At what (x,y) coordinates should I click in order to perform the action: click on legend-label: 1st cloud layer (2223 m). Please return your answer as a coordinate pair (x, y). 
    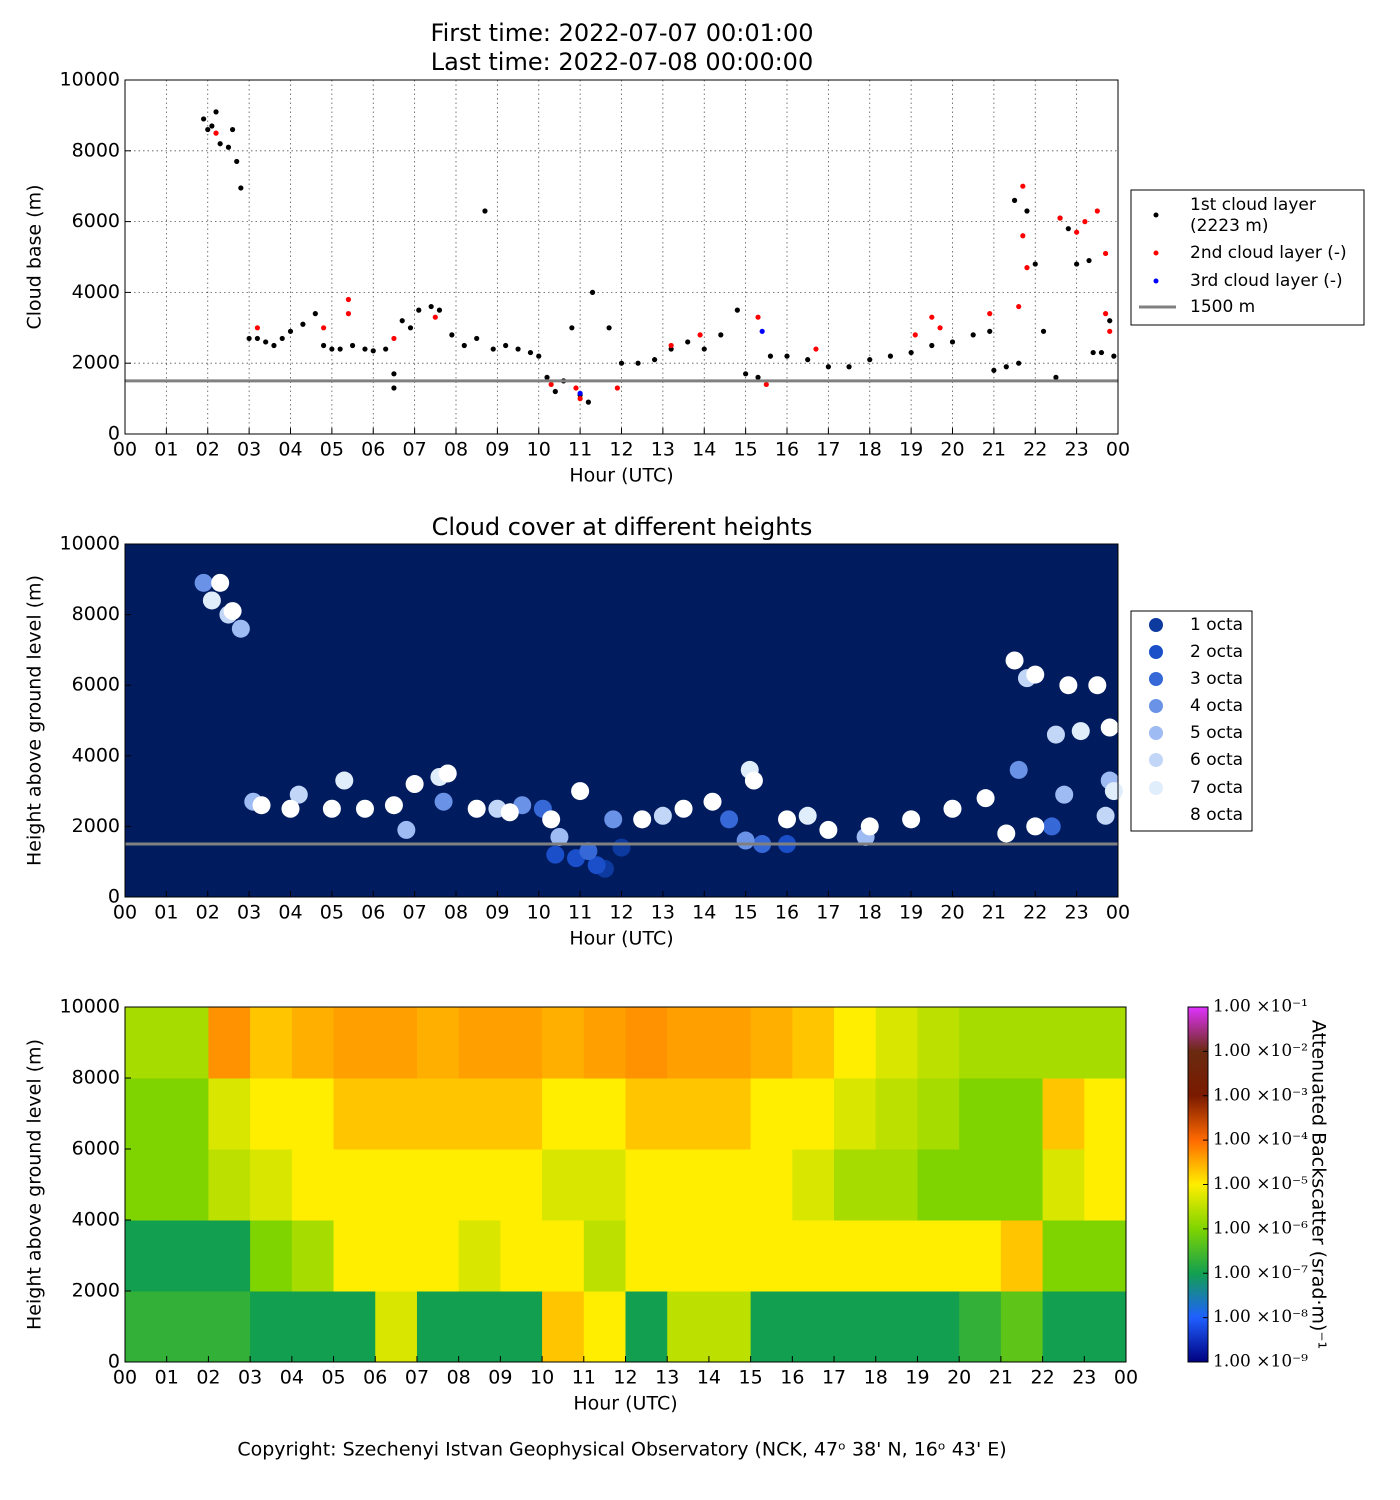
    Looking at the image, I should click on (1253, 215).